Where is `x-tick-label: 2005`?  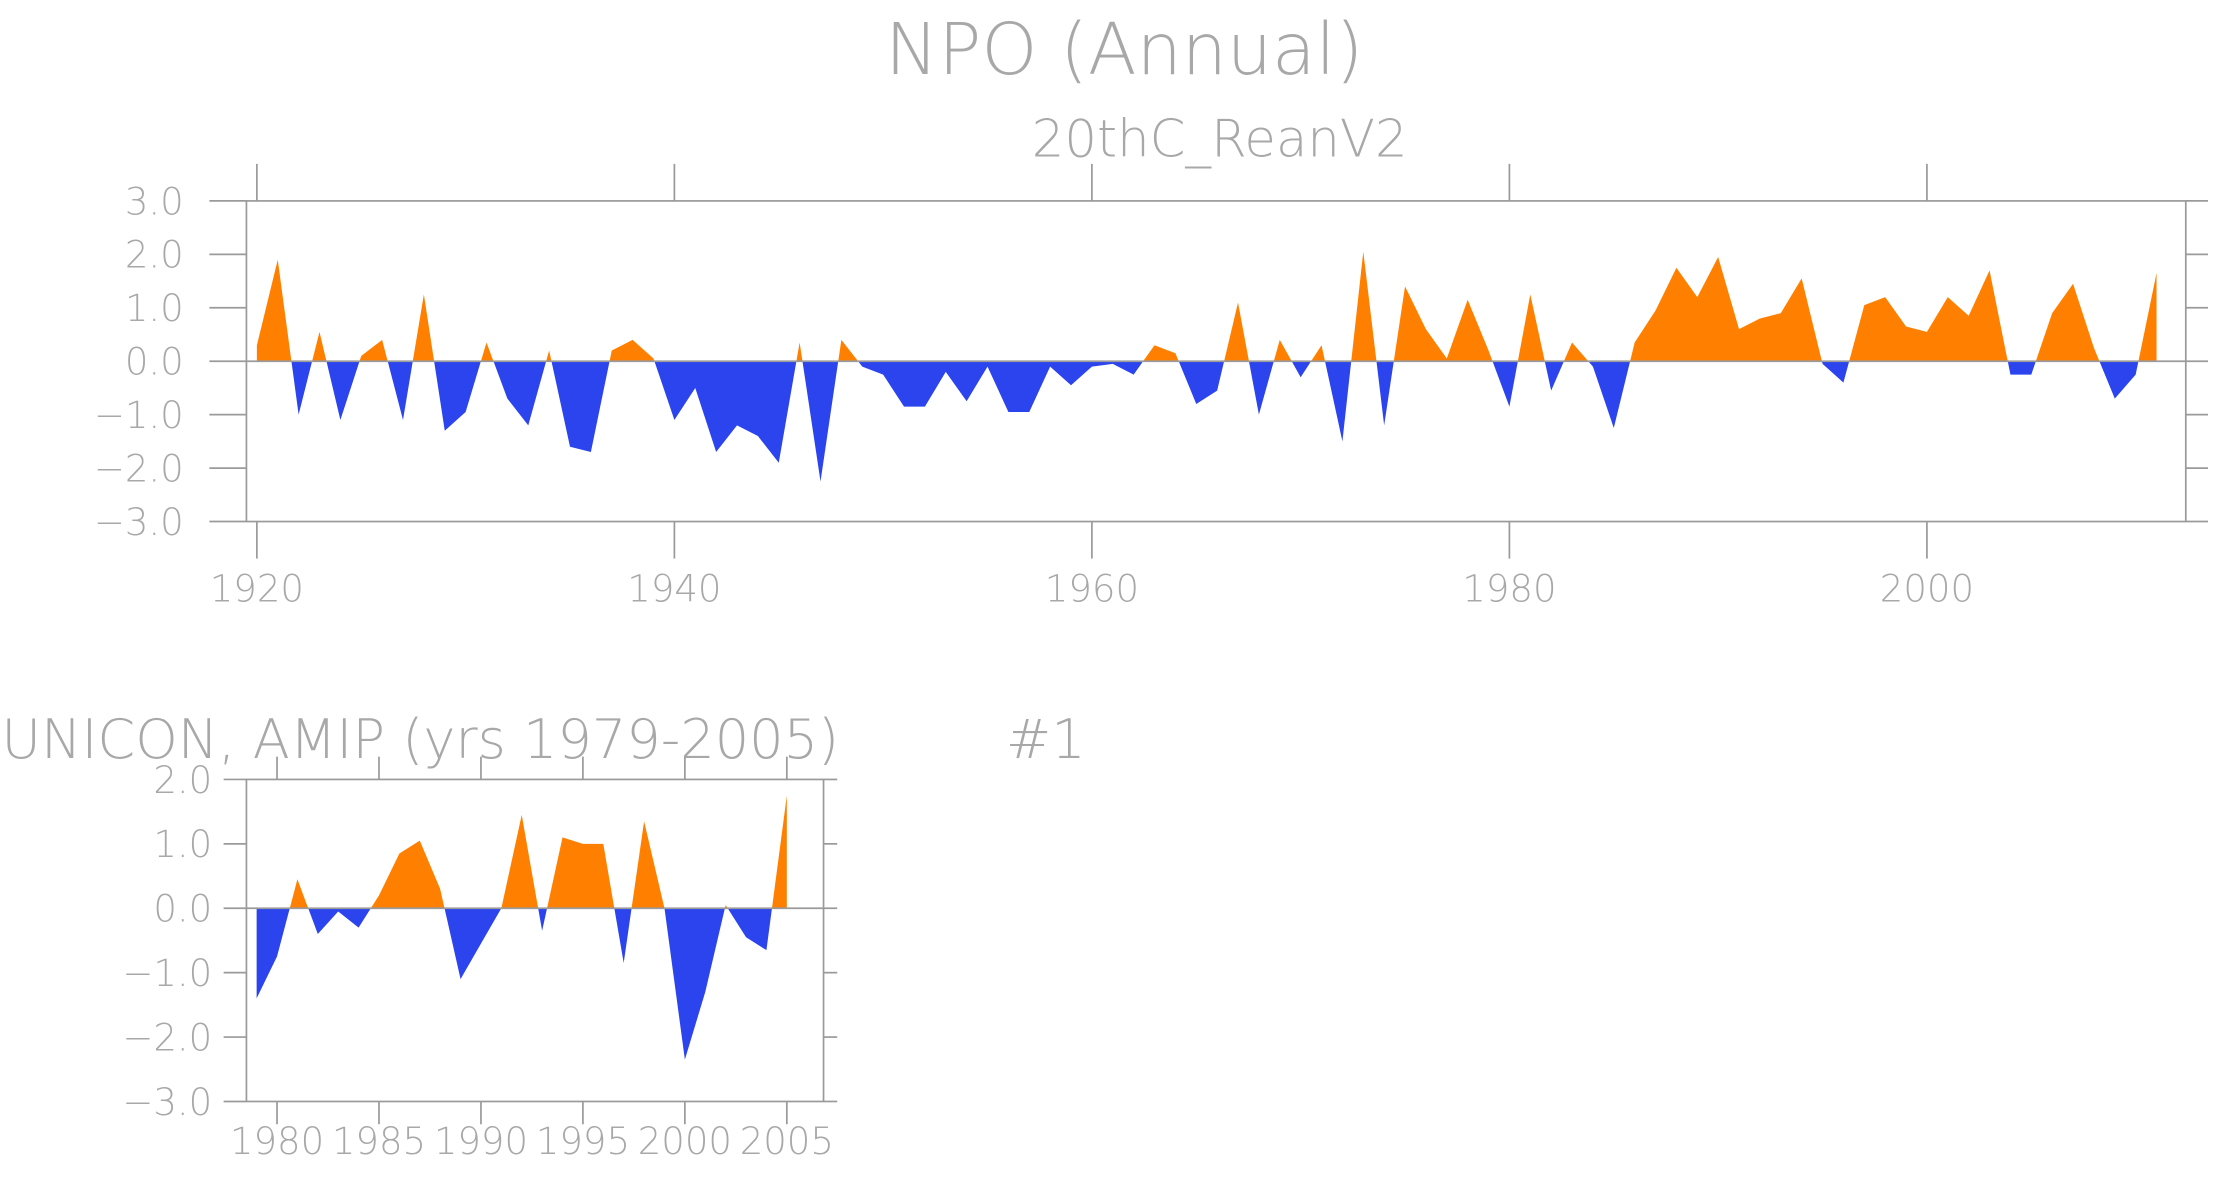 x-tick-label: 2005 is located at coordinates (787, 1141).